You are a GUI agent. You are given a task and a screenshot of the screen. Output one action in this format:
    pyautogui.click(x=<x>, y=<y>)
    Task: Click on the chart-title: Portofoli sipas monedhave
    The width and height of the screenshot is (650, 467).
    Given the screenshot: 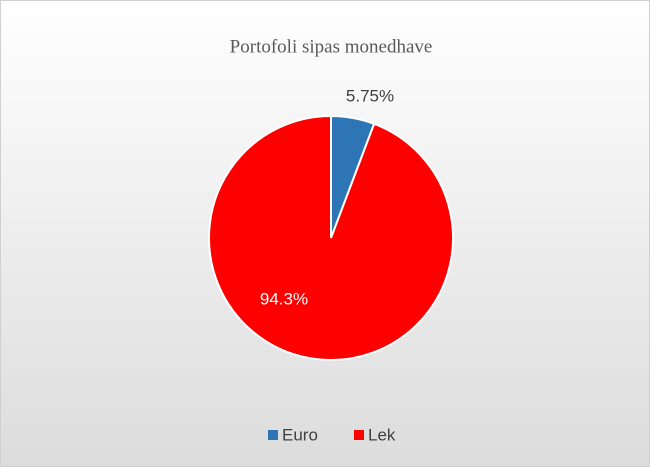 What is the action you would take?
    pyautogui.click(x=331, y=46)
    